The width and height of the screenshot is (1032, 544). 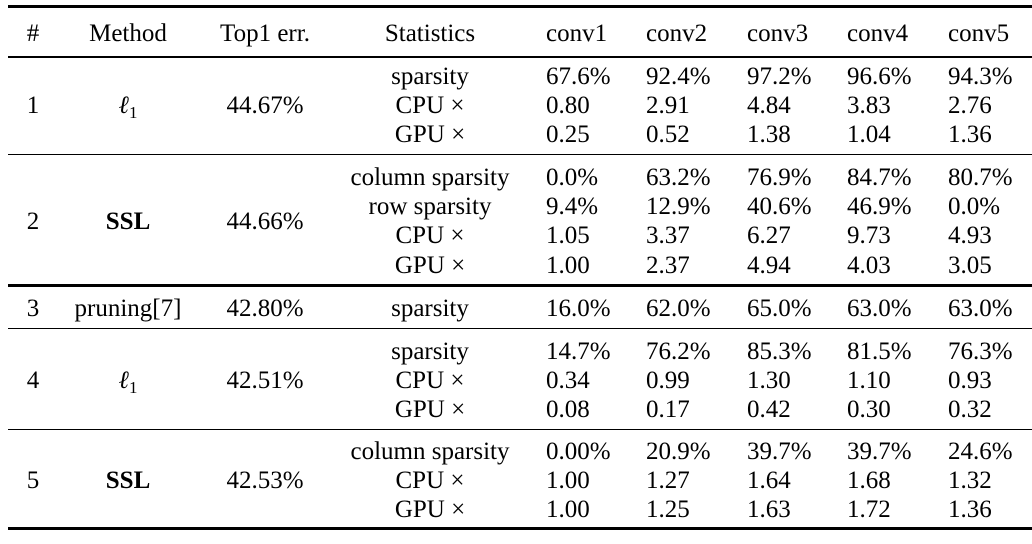 What do you see at coordinates (265, 106) in the screenshot?
I see `top1-error: 44.67%` at bounding box center [265, 106].